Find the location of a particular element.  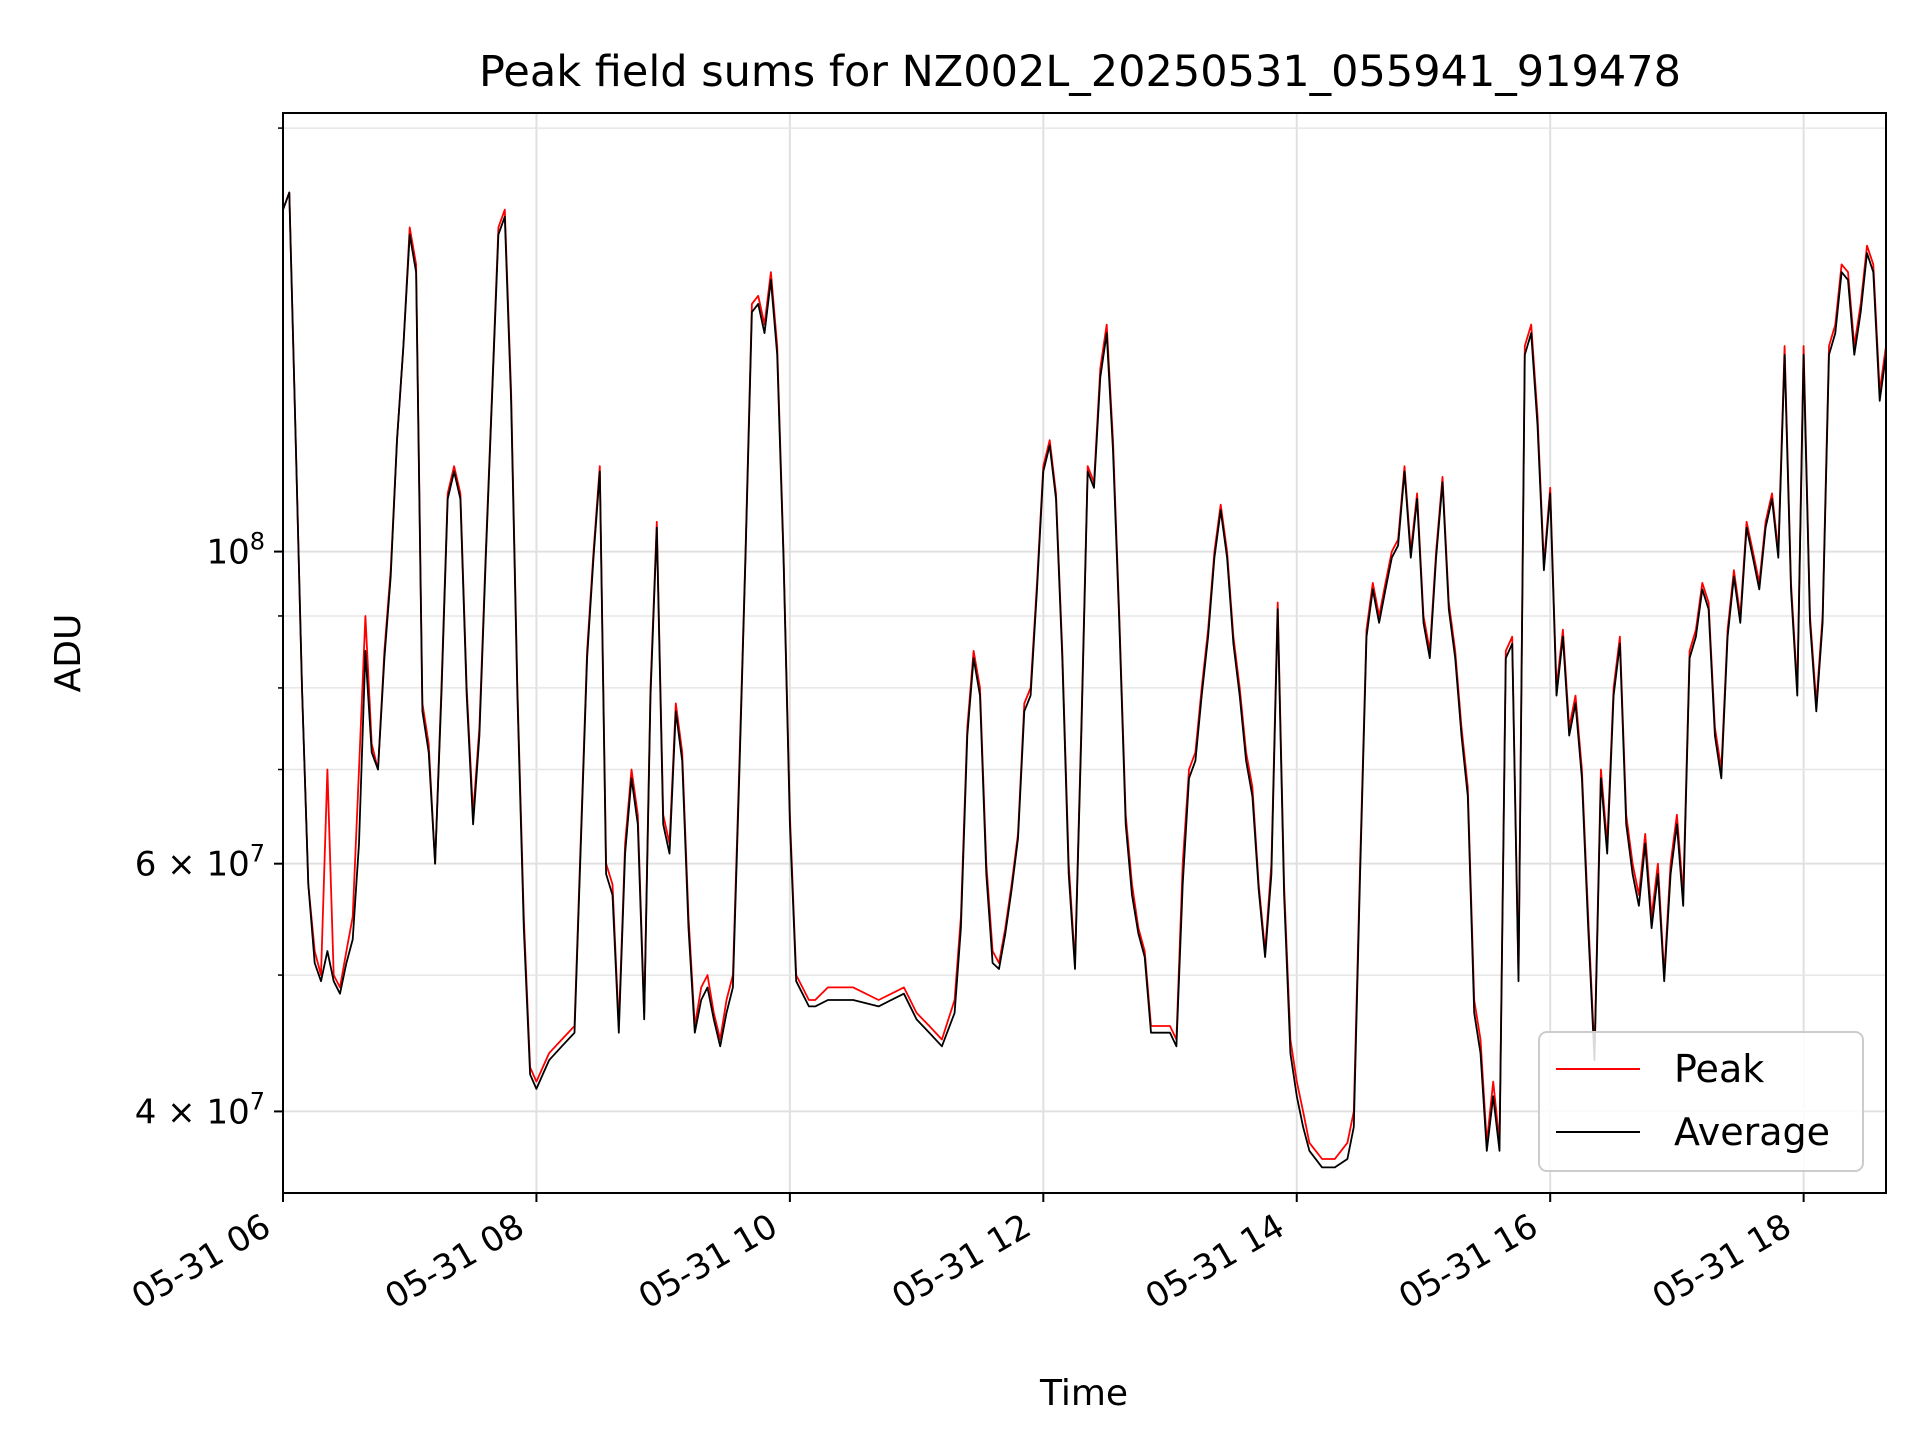

y-tick-label: 4 × 107 is located at coordinates (200, 1109).